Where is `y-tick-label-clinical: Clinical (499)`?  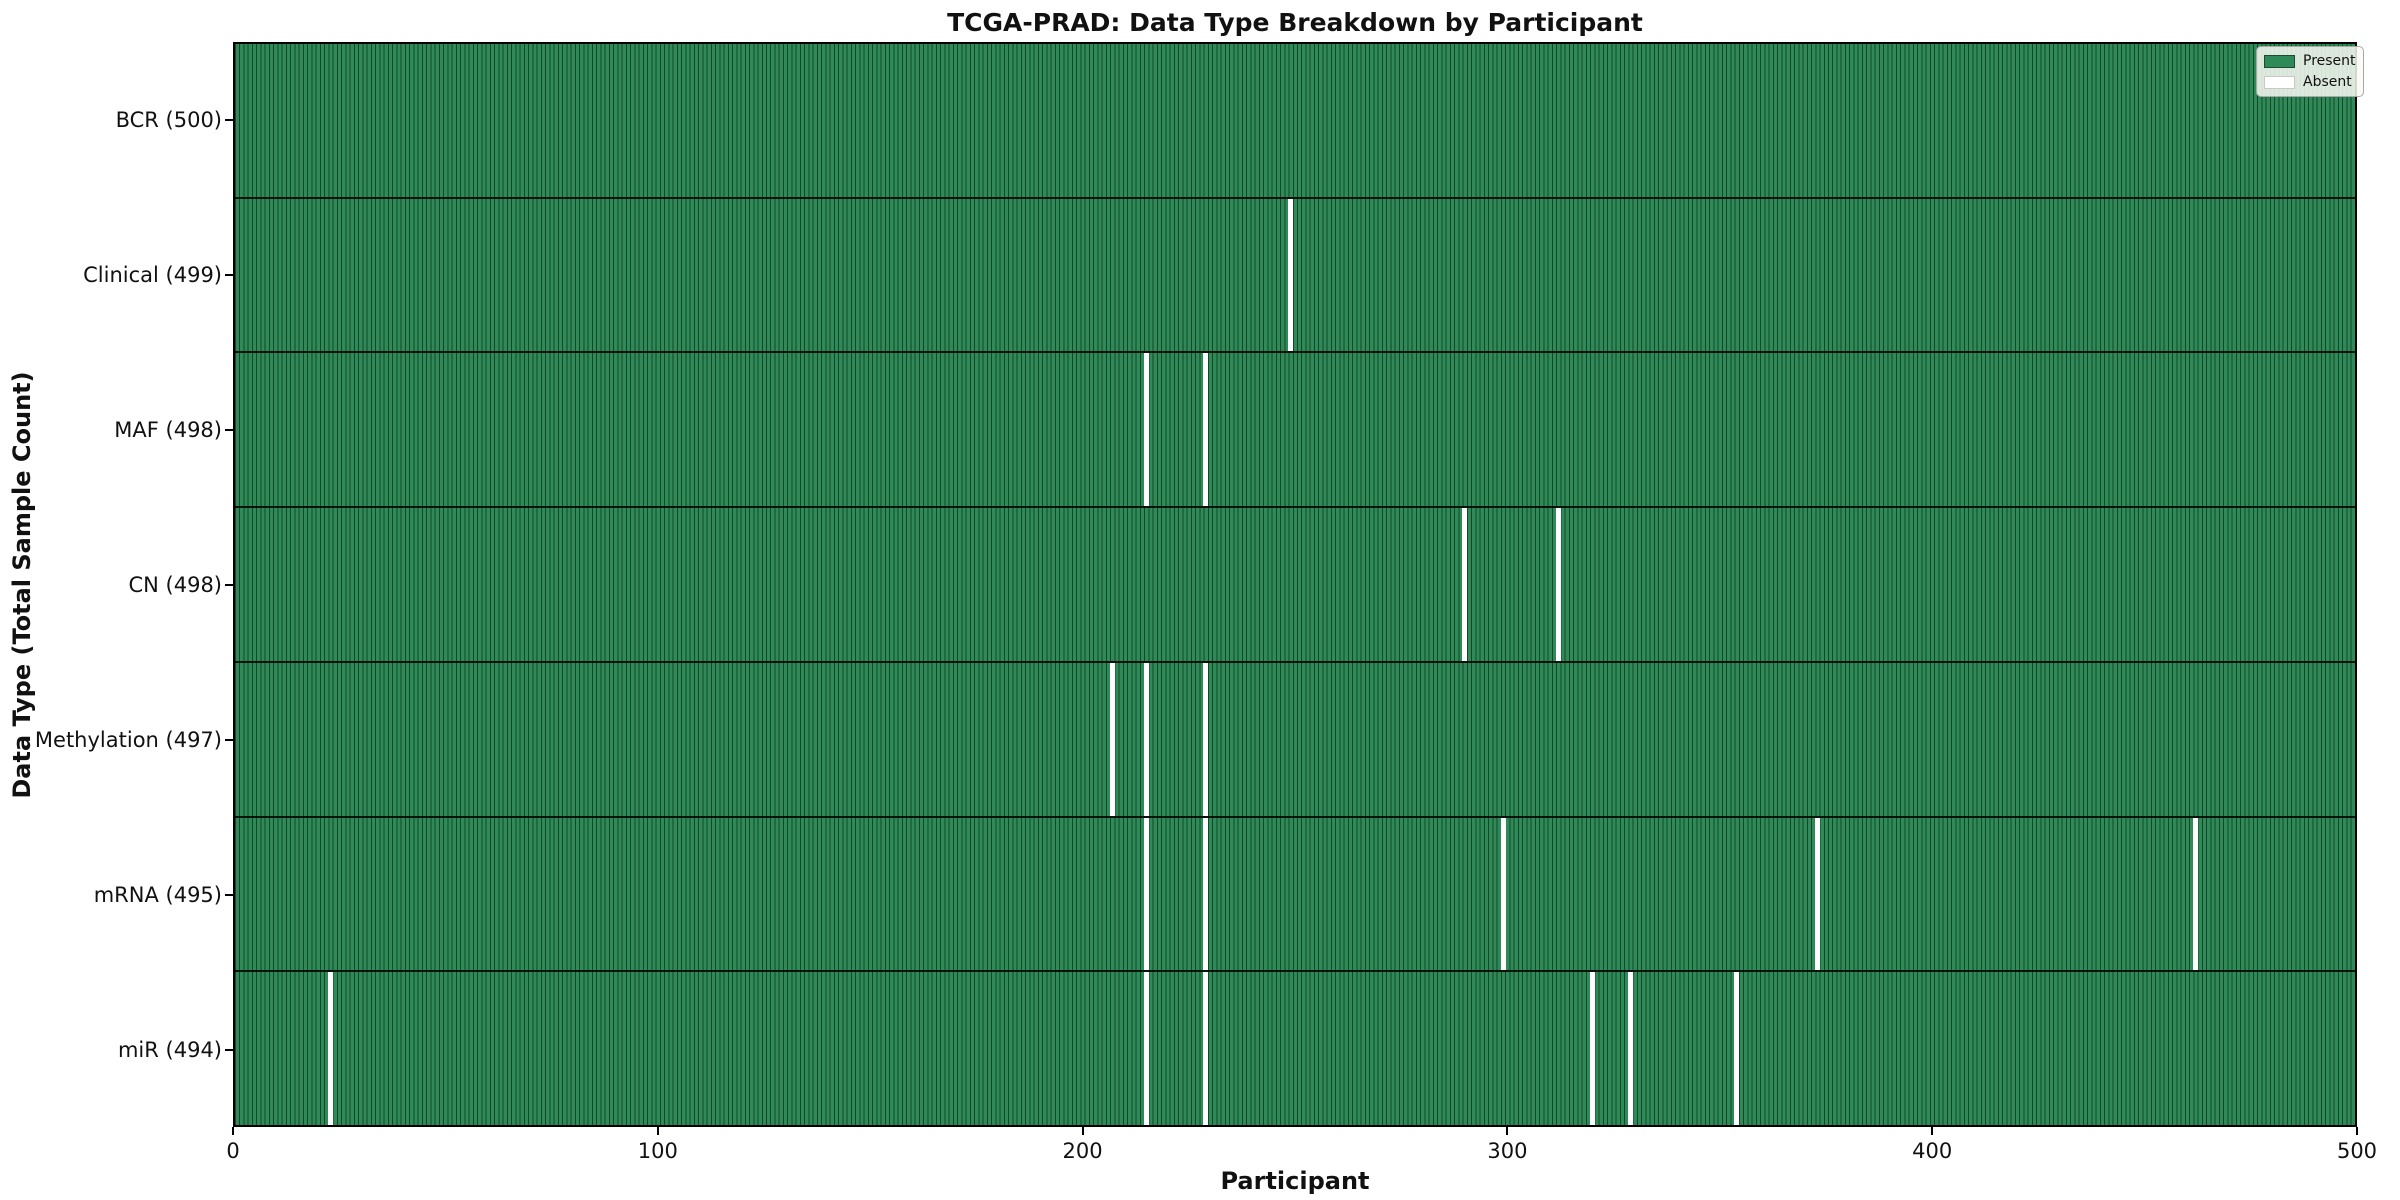 y-tick-label-clinical: Clinical (499) is located at coordinates (152, 274).